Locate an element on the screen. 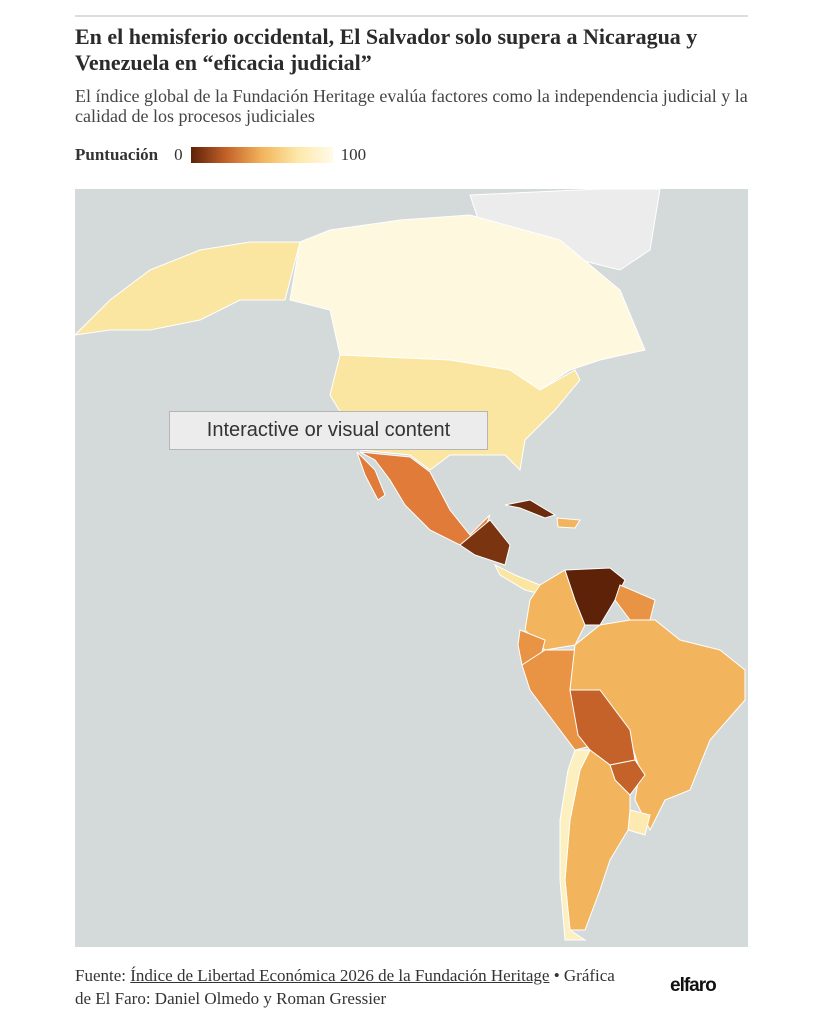  legend: Puntuación 0 100 is located at coordinates (220, 155).